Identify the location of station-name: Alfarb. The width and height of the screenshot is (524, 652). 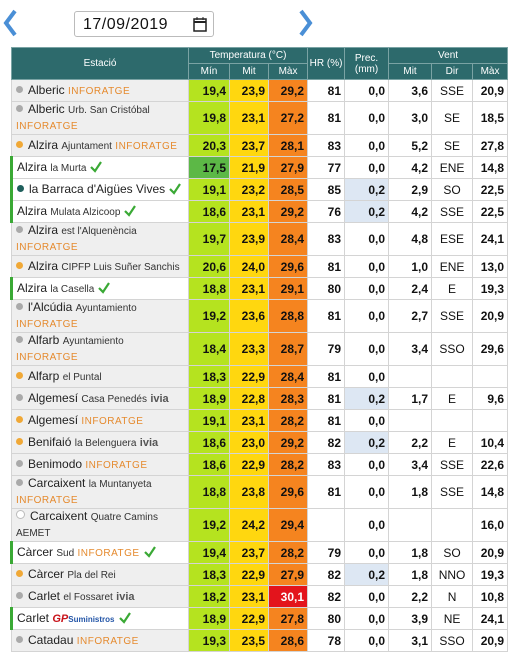
(44, 340).